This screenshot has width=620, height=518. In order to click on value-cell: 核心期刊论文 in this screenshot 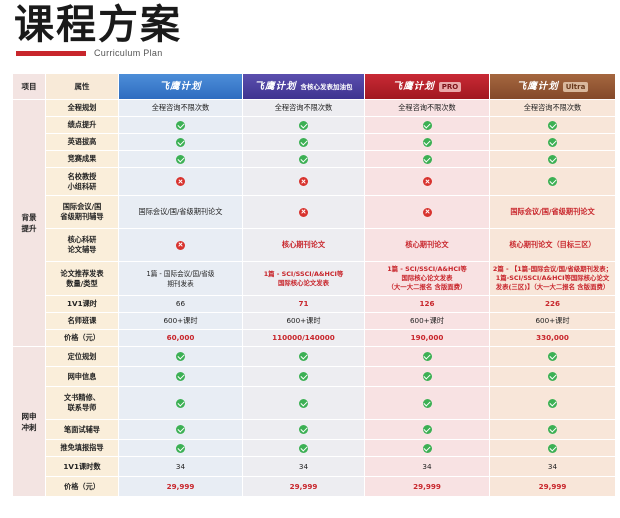, I will do `click(304, 245)`.